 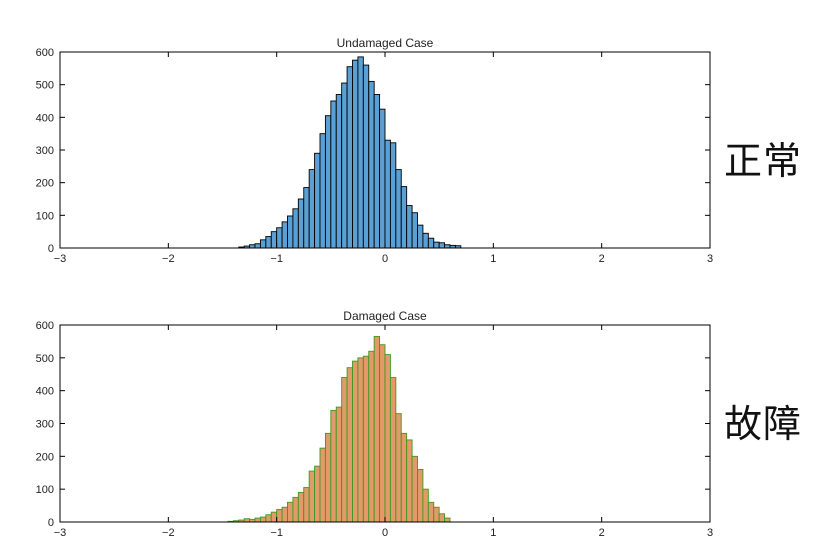 What do you see at coordinates (385, 316) in the screenshot?
I see `chart-title: Damaged Case` at bounding box center [385, 316].